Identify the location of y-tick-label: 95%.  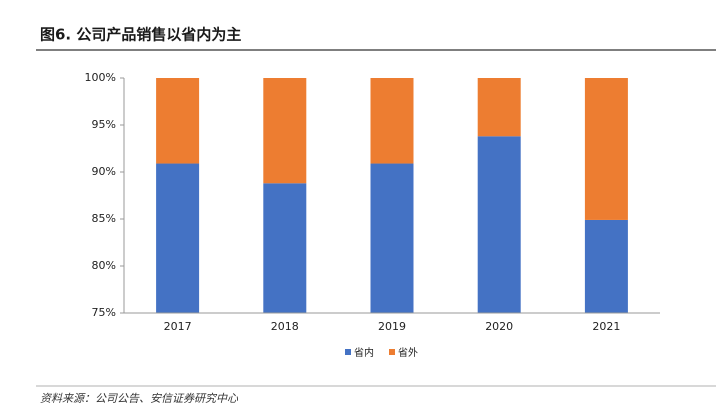
(104, 124).